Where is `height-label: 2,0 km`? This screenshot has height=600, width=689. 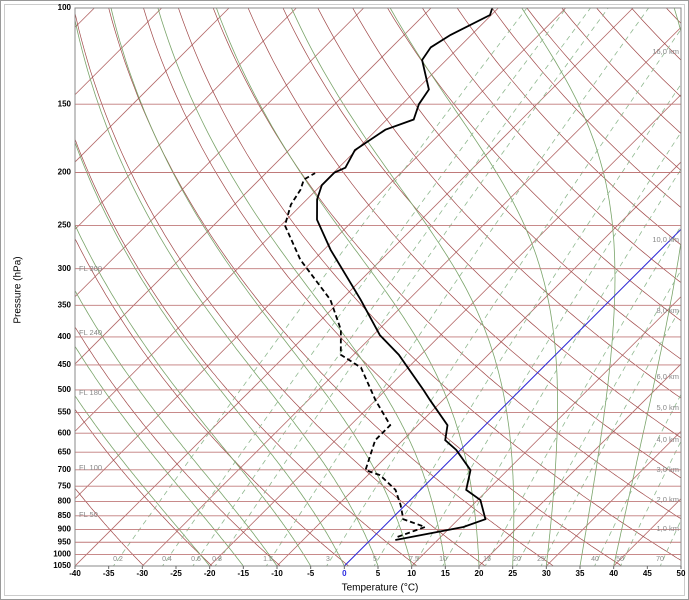
height-label: 2,0 km is located at coordinates (667, 499).